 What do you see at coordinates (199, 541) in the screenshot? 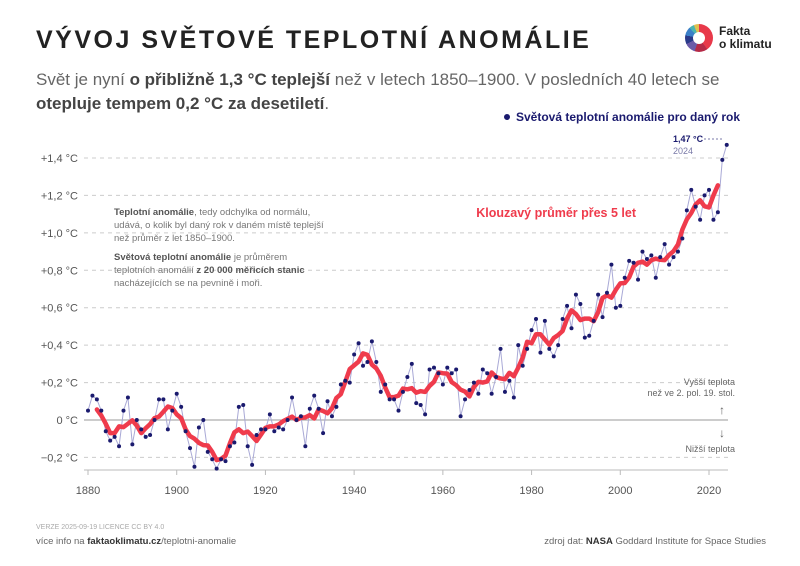
I see `more-info-link-path: /teplotni-anomalie` at bounding box center [199, 541].